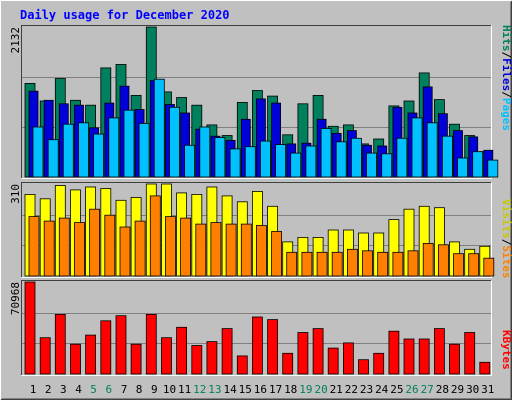  Describe the element at coordinates (169, 389) in the screenshot. I see `x-tick-label: 10` at that location.